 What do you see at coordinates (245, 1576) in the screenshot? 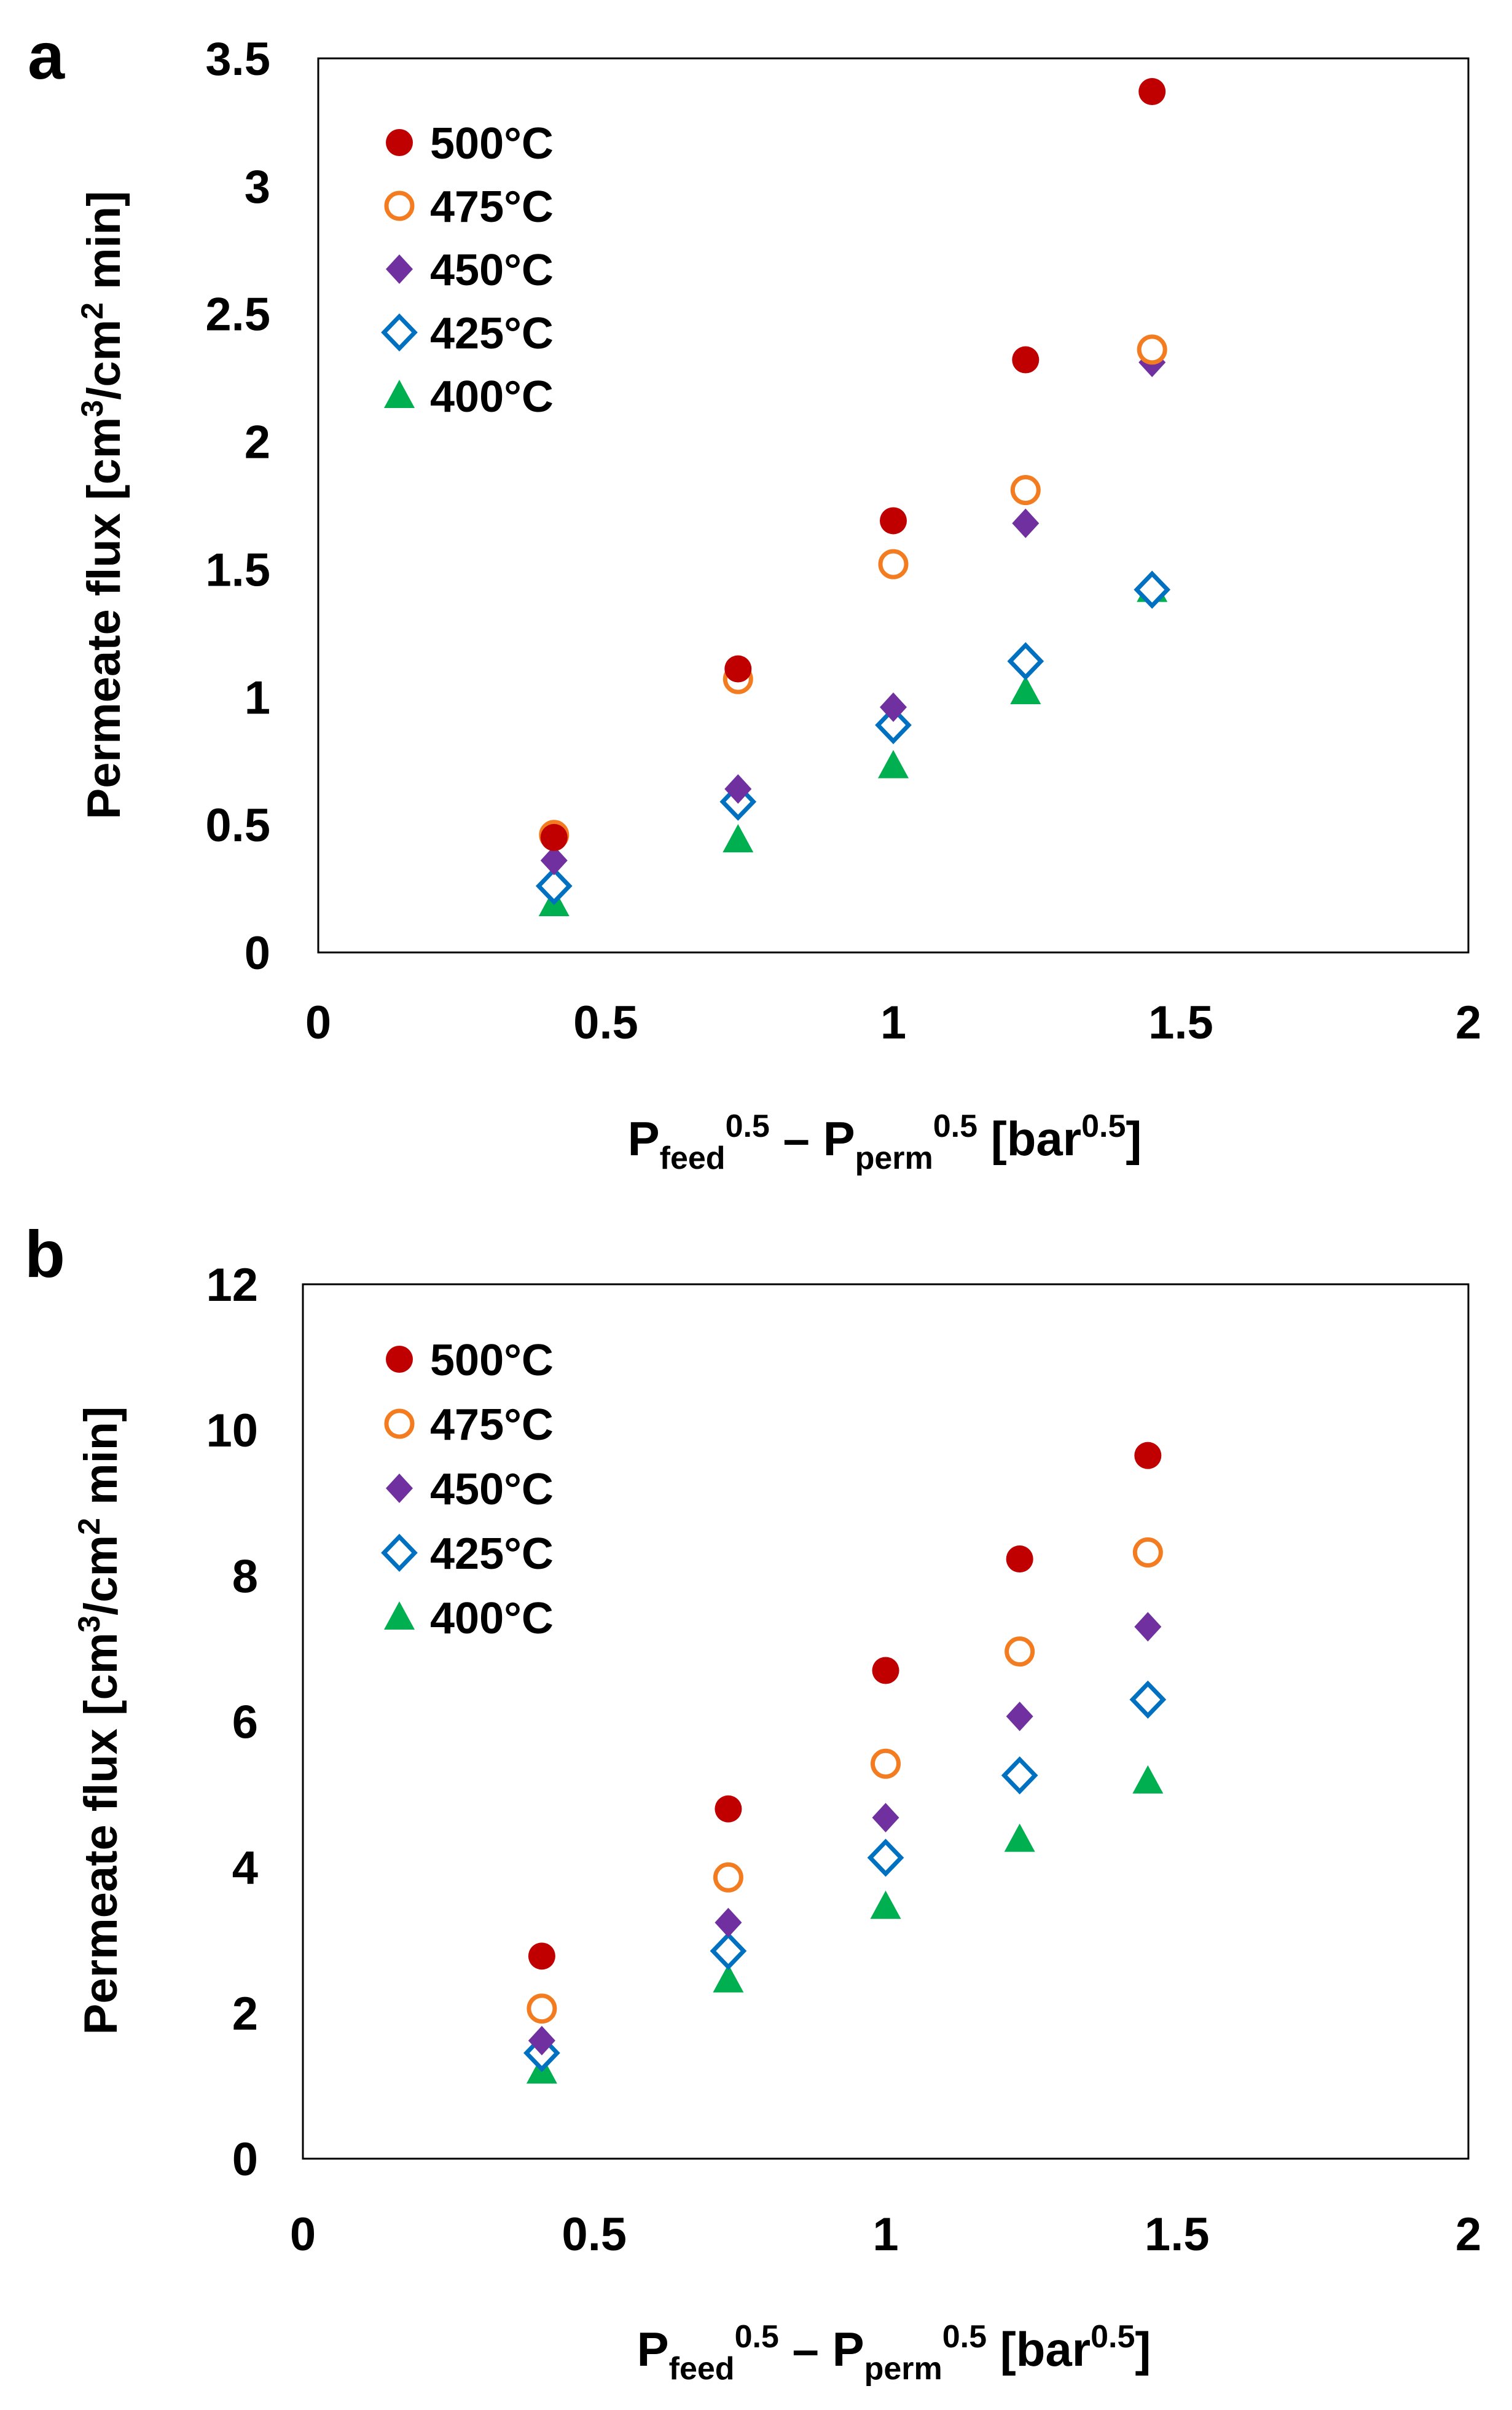
I see `y-tick-label: 8` at bounding box center [245, 1576].